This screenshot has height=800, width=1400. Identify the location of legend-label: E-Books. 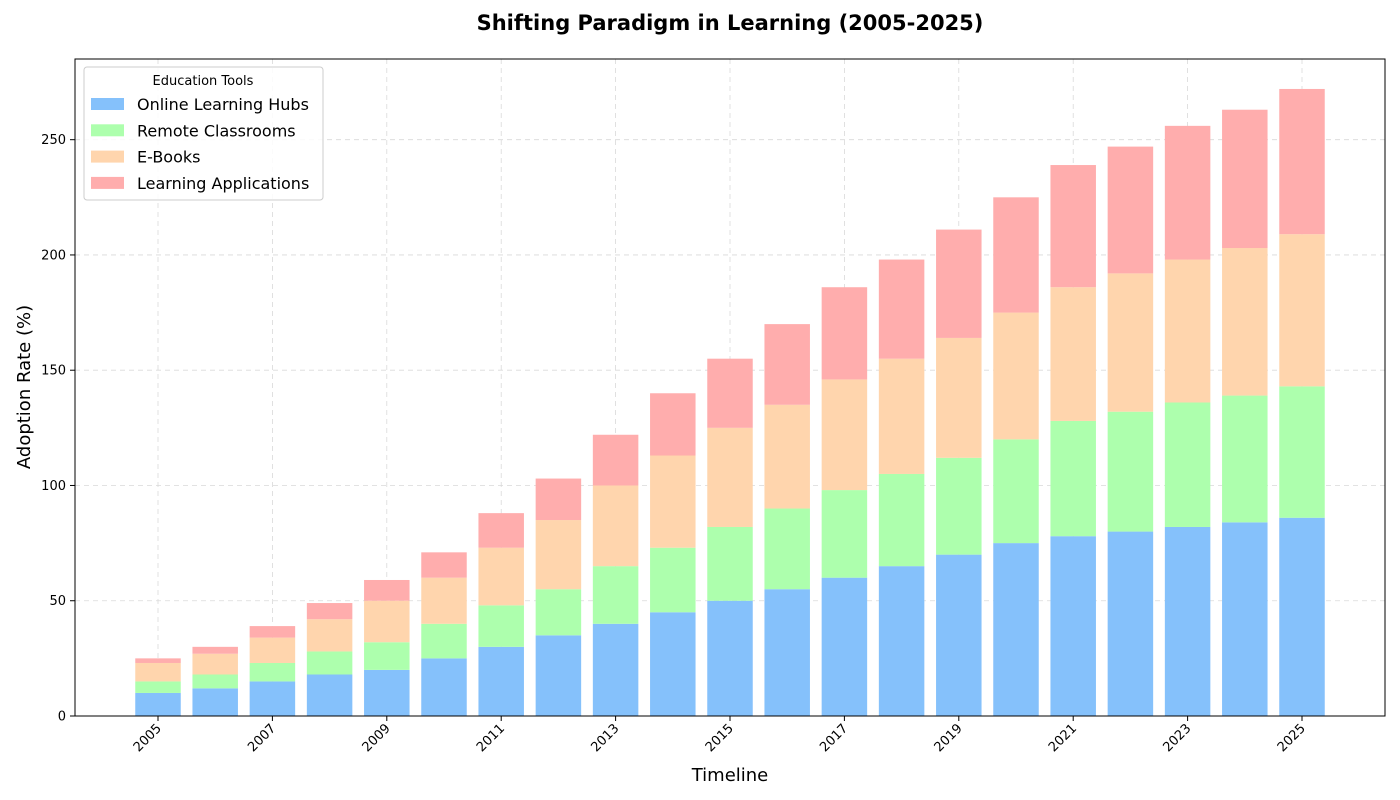
(168, 157).